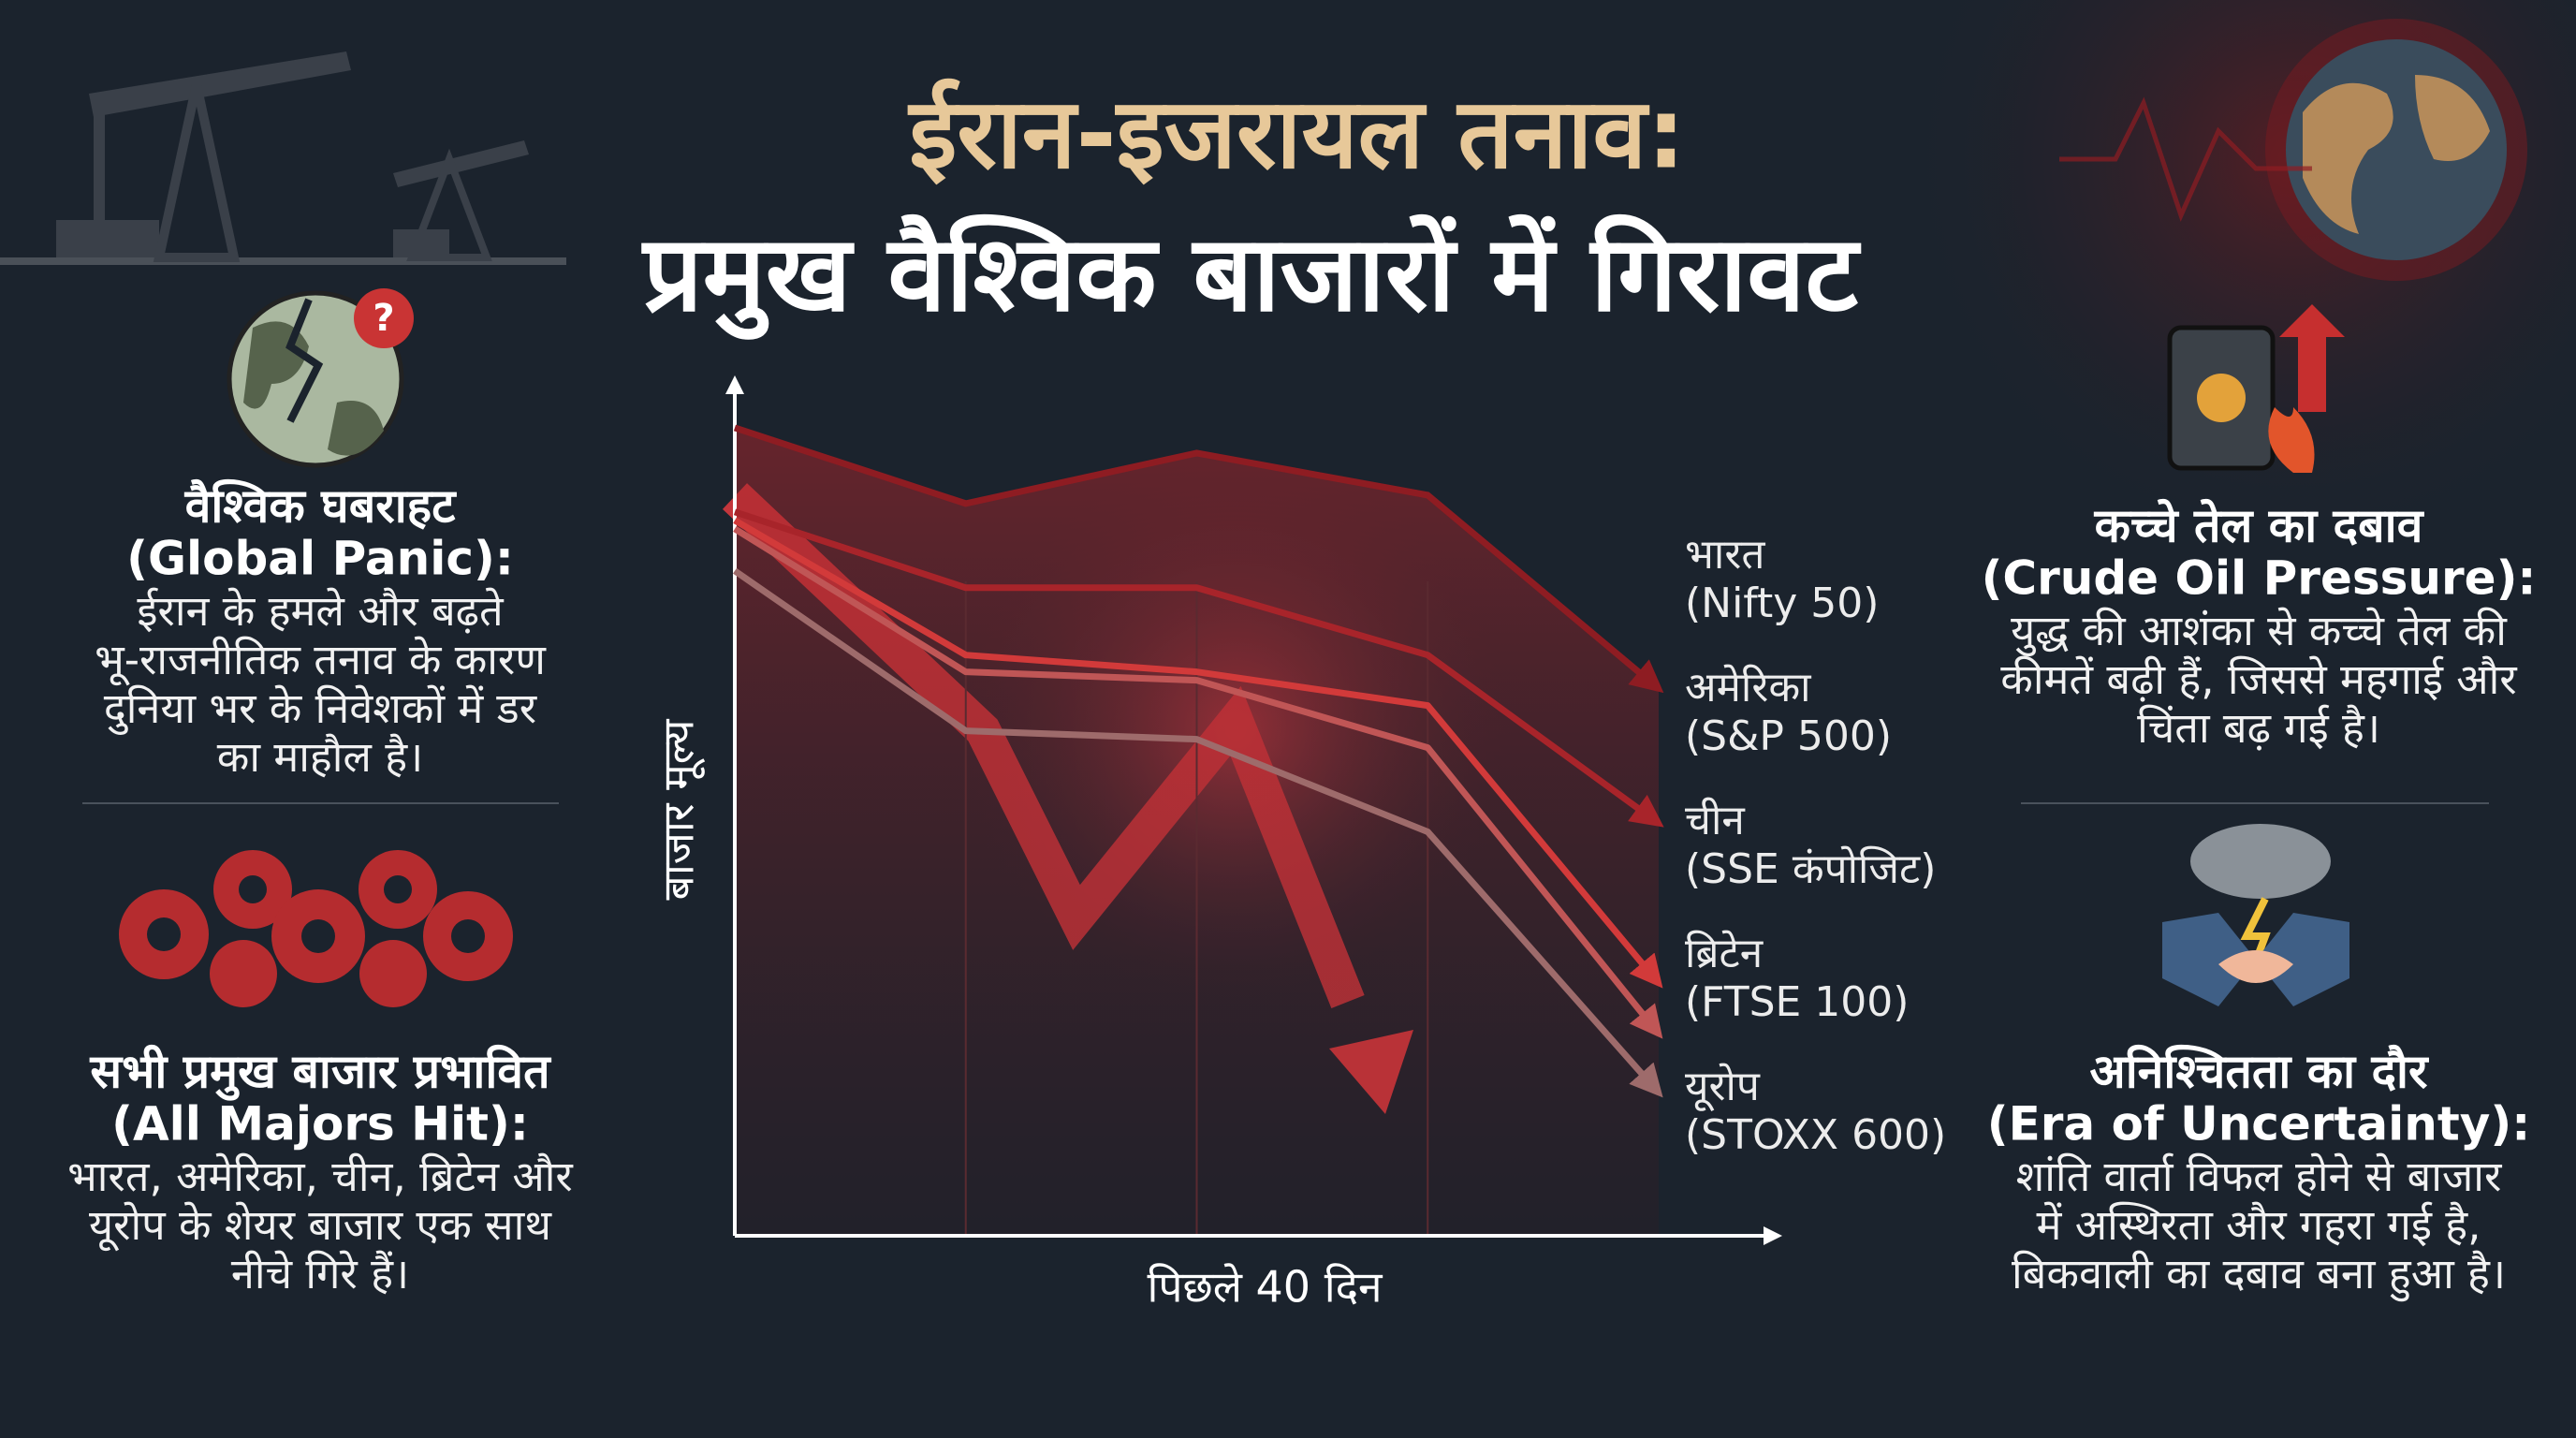 The height and width of the screenshot is (1438, 2576). What do you see at coordinates (321, 611) in the screenshot?
I see `panel-text: ईरान के हमले और बढ़ते` at bounding box center [321, 611].